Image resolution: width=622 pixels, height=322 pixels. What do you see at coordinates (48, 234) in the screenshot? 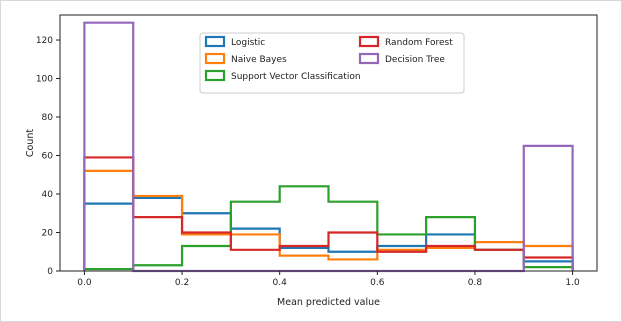
I see `y-tick-label: 20` at bounding box center [48, 234].